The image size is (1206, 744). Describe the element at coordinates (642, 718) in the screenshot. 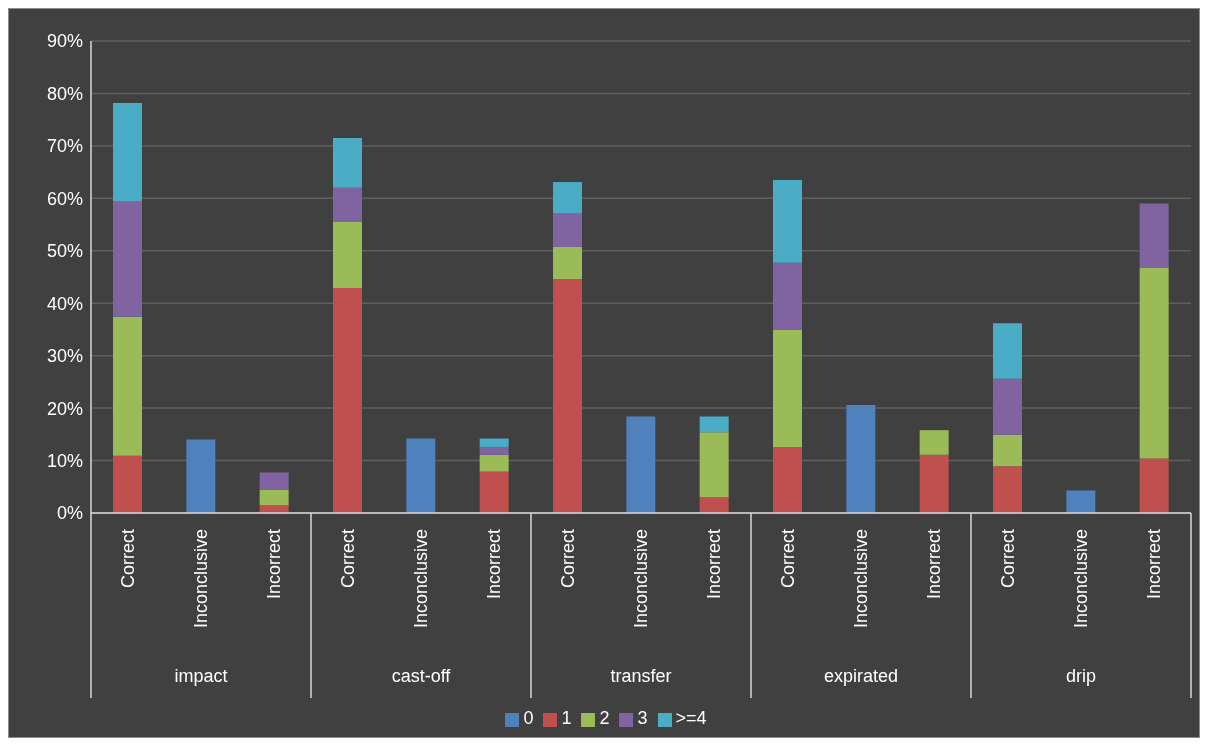

I see `legend-label: 3` at that location.